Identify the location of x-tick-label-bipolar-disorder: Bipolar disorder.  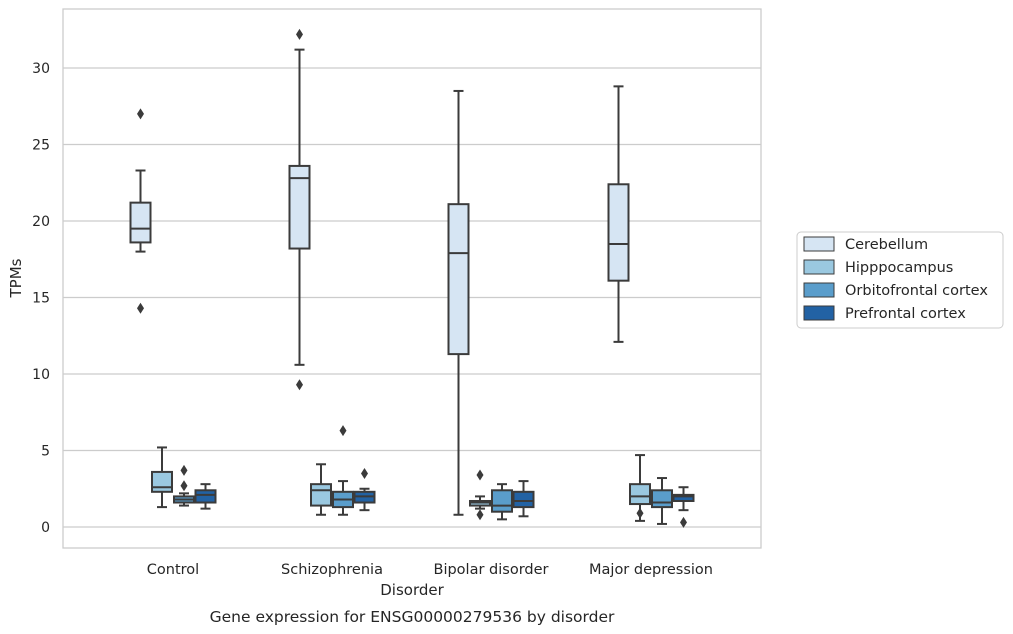
(491, 570).